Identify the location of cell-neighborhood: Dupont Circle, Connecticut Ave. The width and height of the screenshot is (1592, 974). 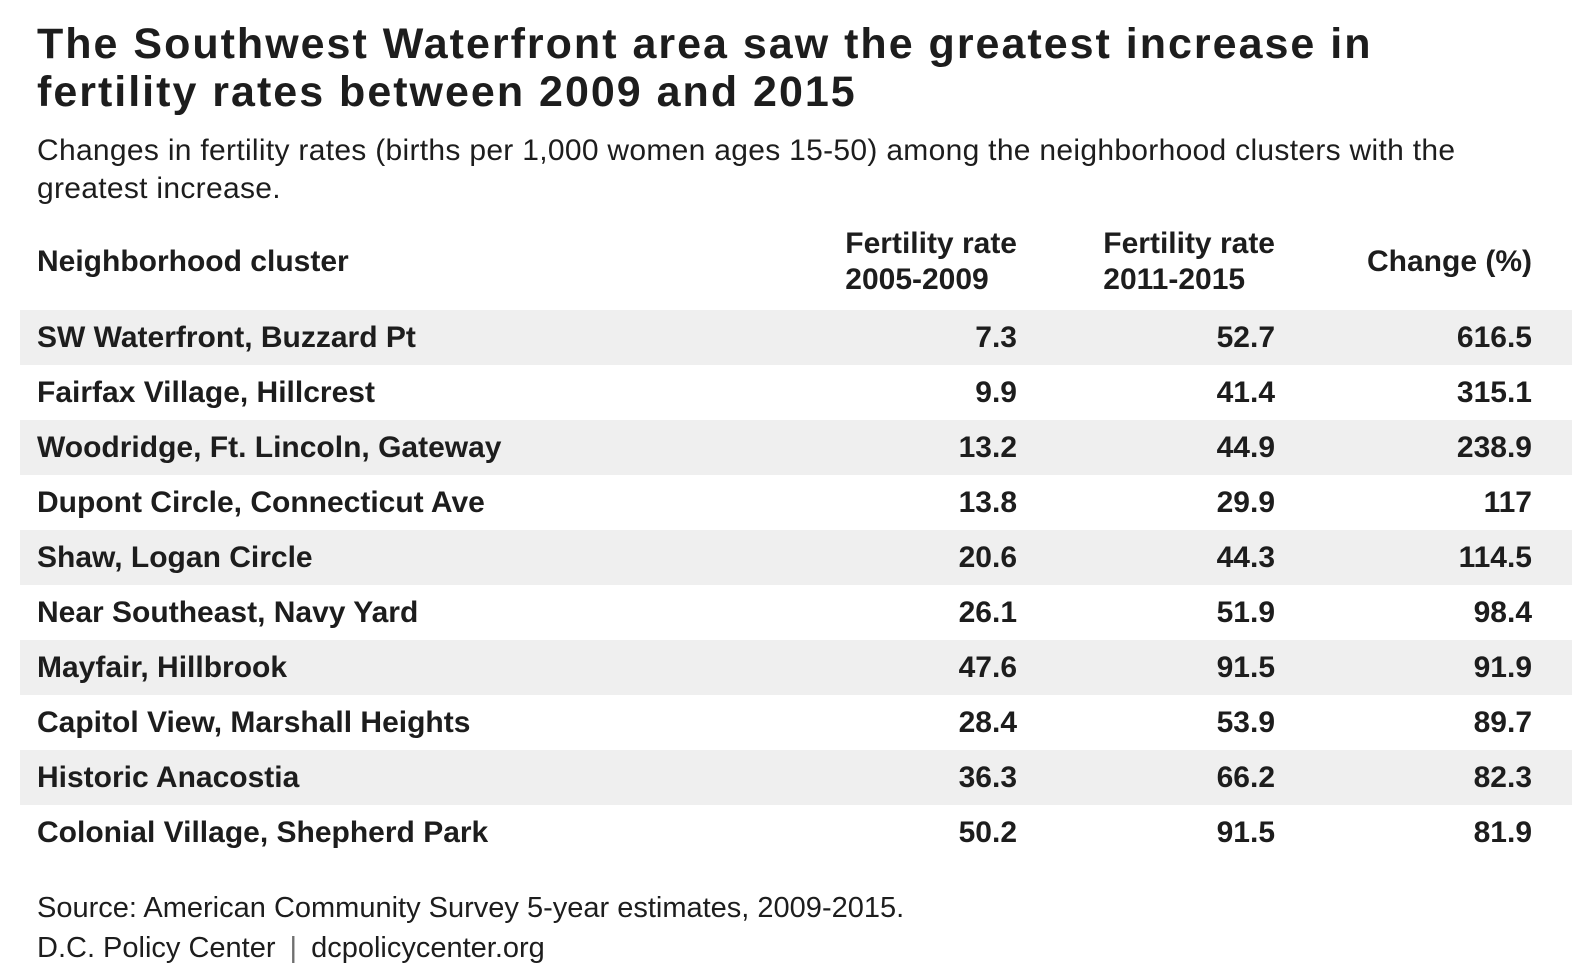
(261, 502).